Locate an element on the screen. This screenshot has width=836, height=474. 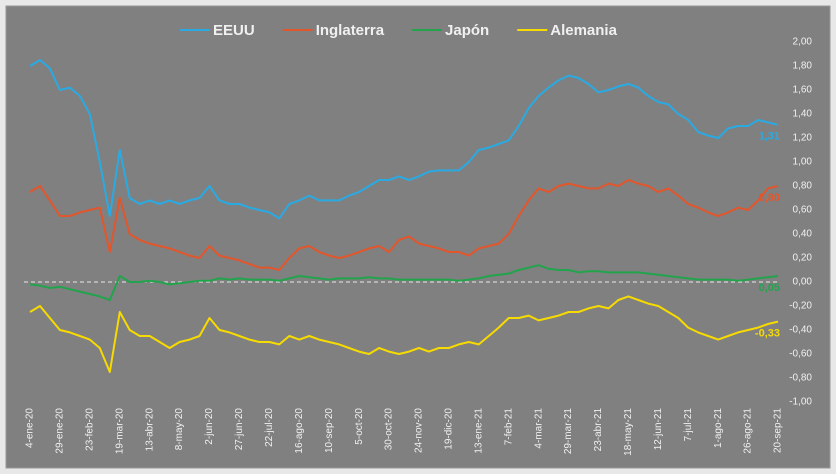
y-tick-label: -0,20 is located at coordinates (800, 306).